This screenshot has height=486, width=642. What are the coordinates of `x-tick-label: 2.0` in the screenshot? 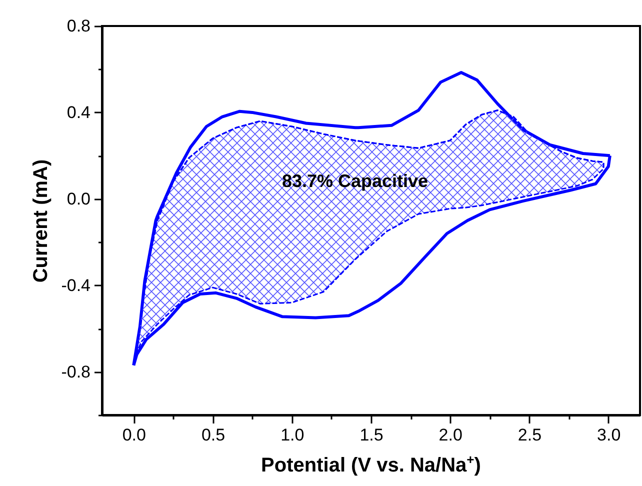 It's located at (450, 435).